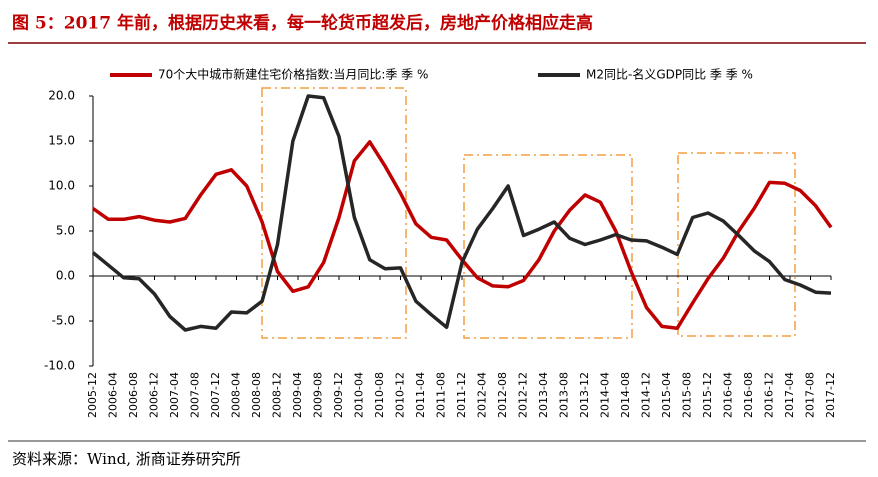  I want to click on x-tick-label: 2008-12, so click(277, 395).